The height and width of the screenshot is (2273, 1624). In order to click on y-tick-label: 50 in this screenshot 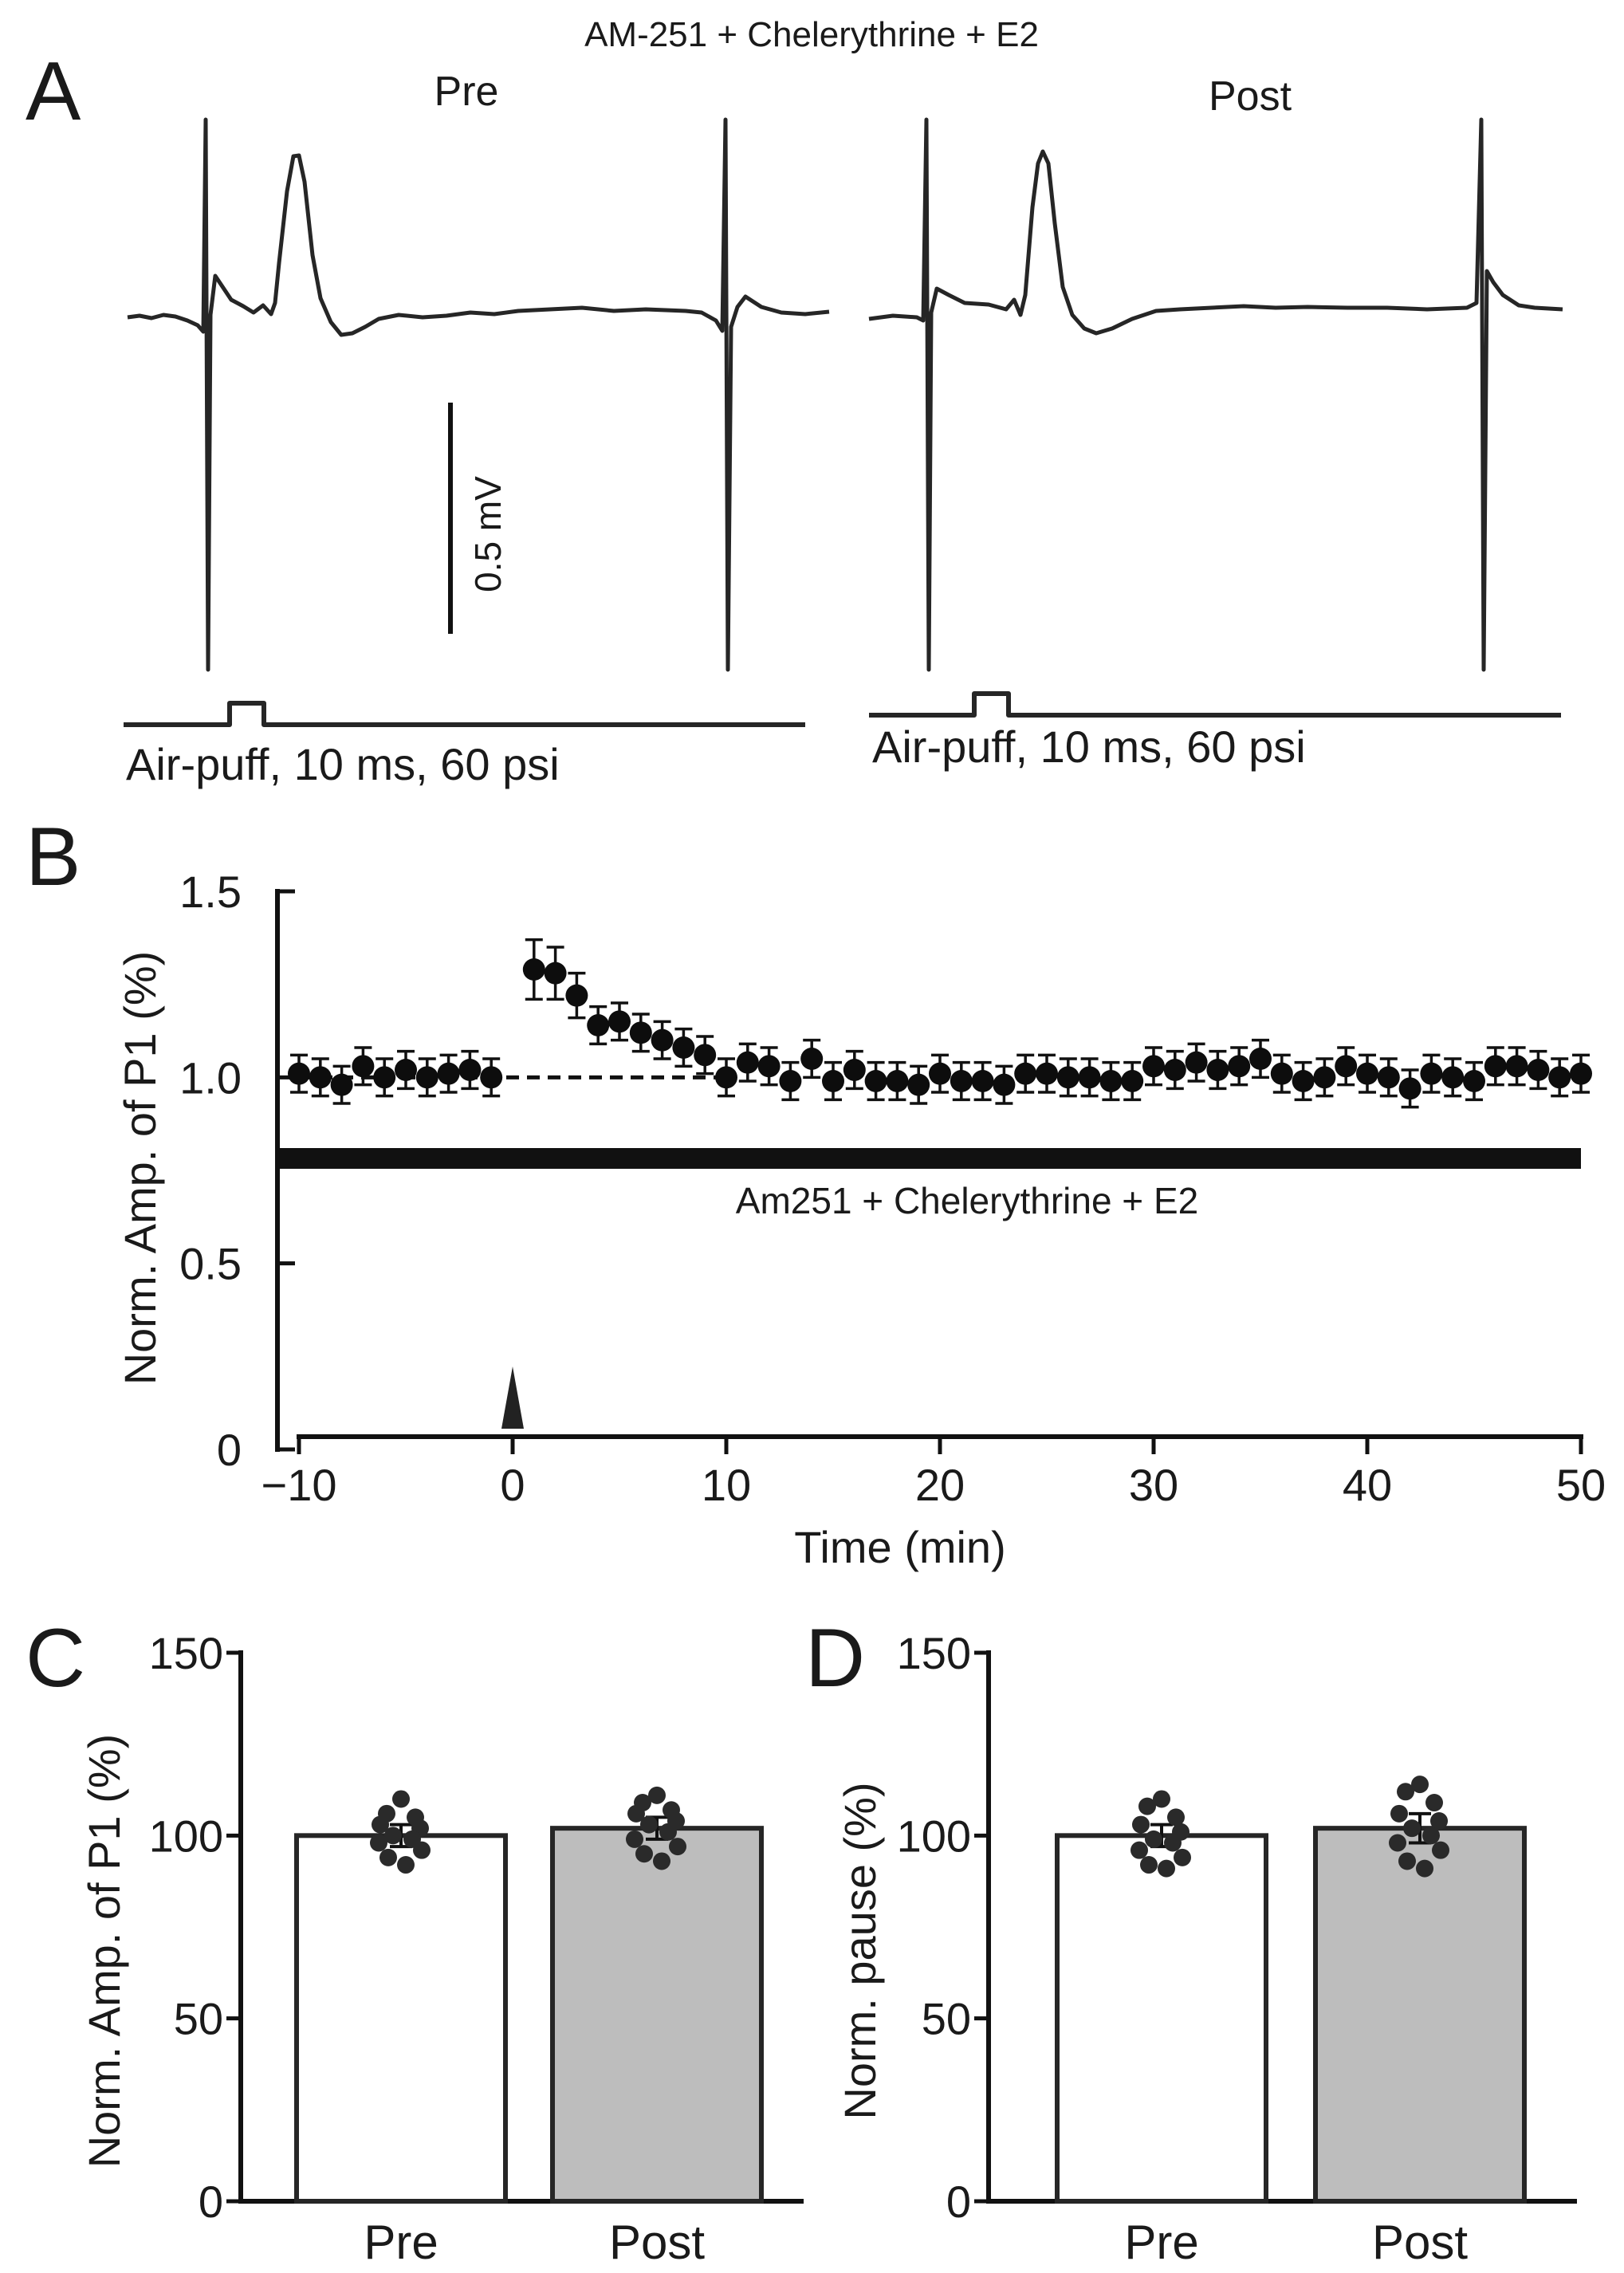, I will do `click(199, 2019)`.